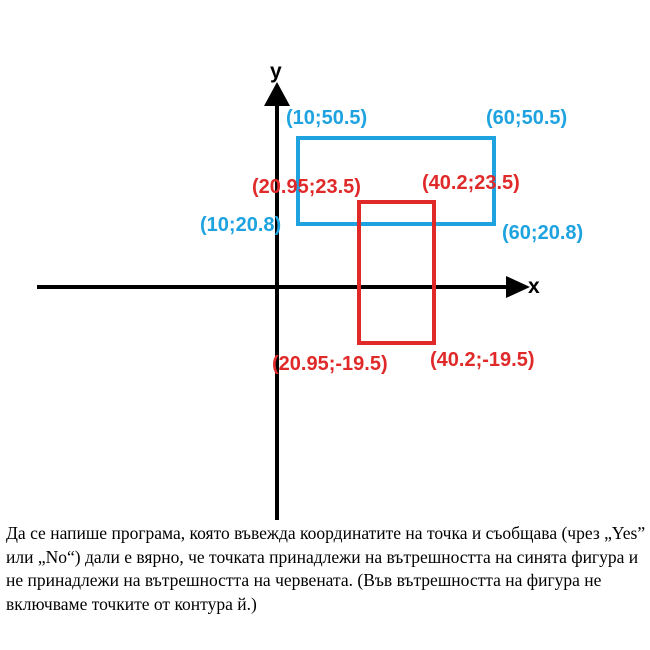  Describe the element at coordinates (396, 272) in the screenshot. I see `red-rectangle` at that location.